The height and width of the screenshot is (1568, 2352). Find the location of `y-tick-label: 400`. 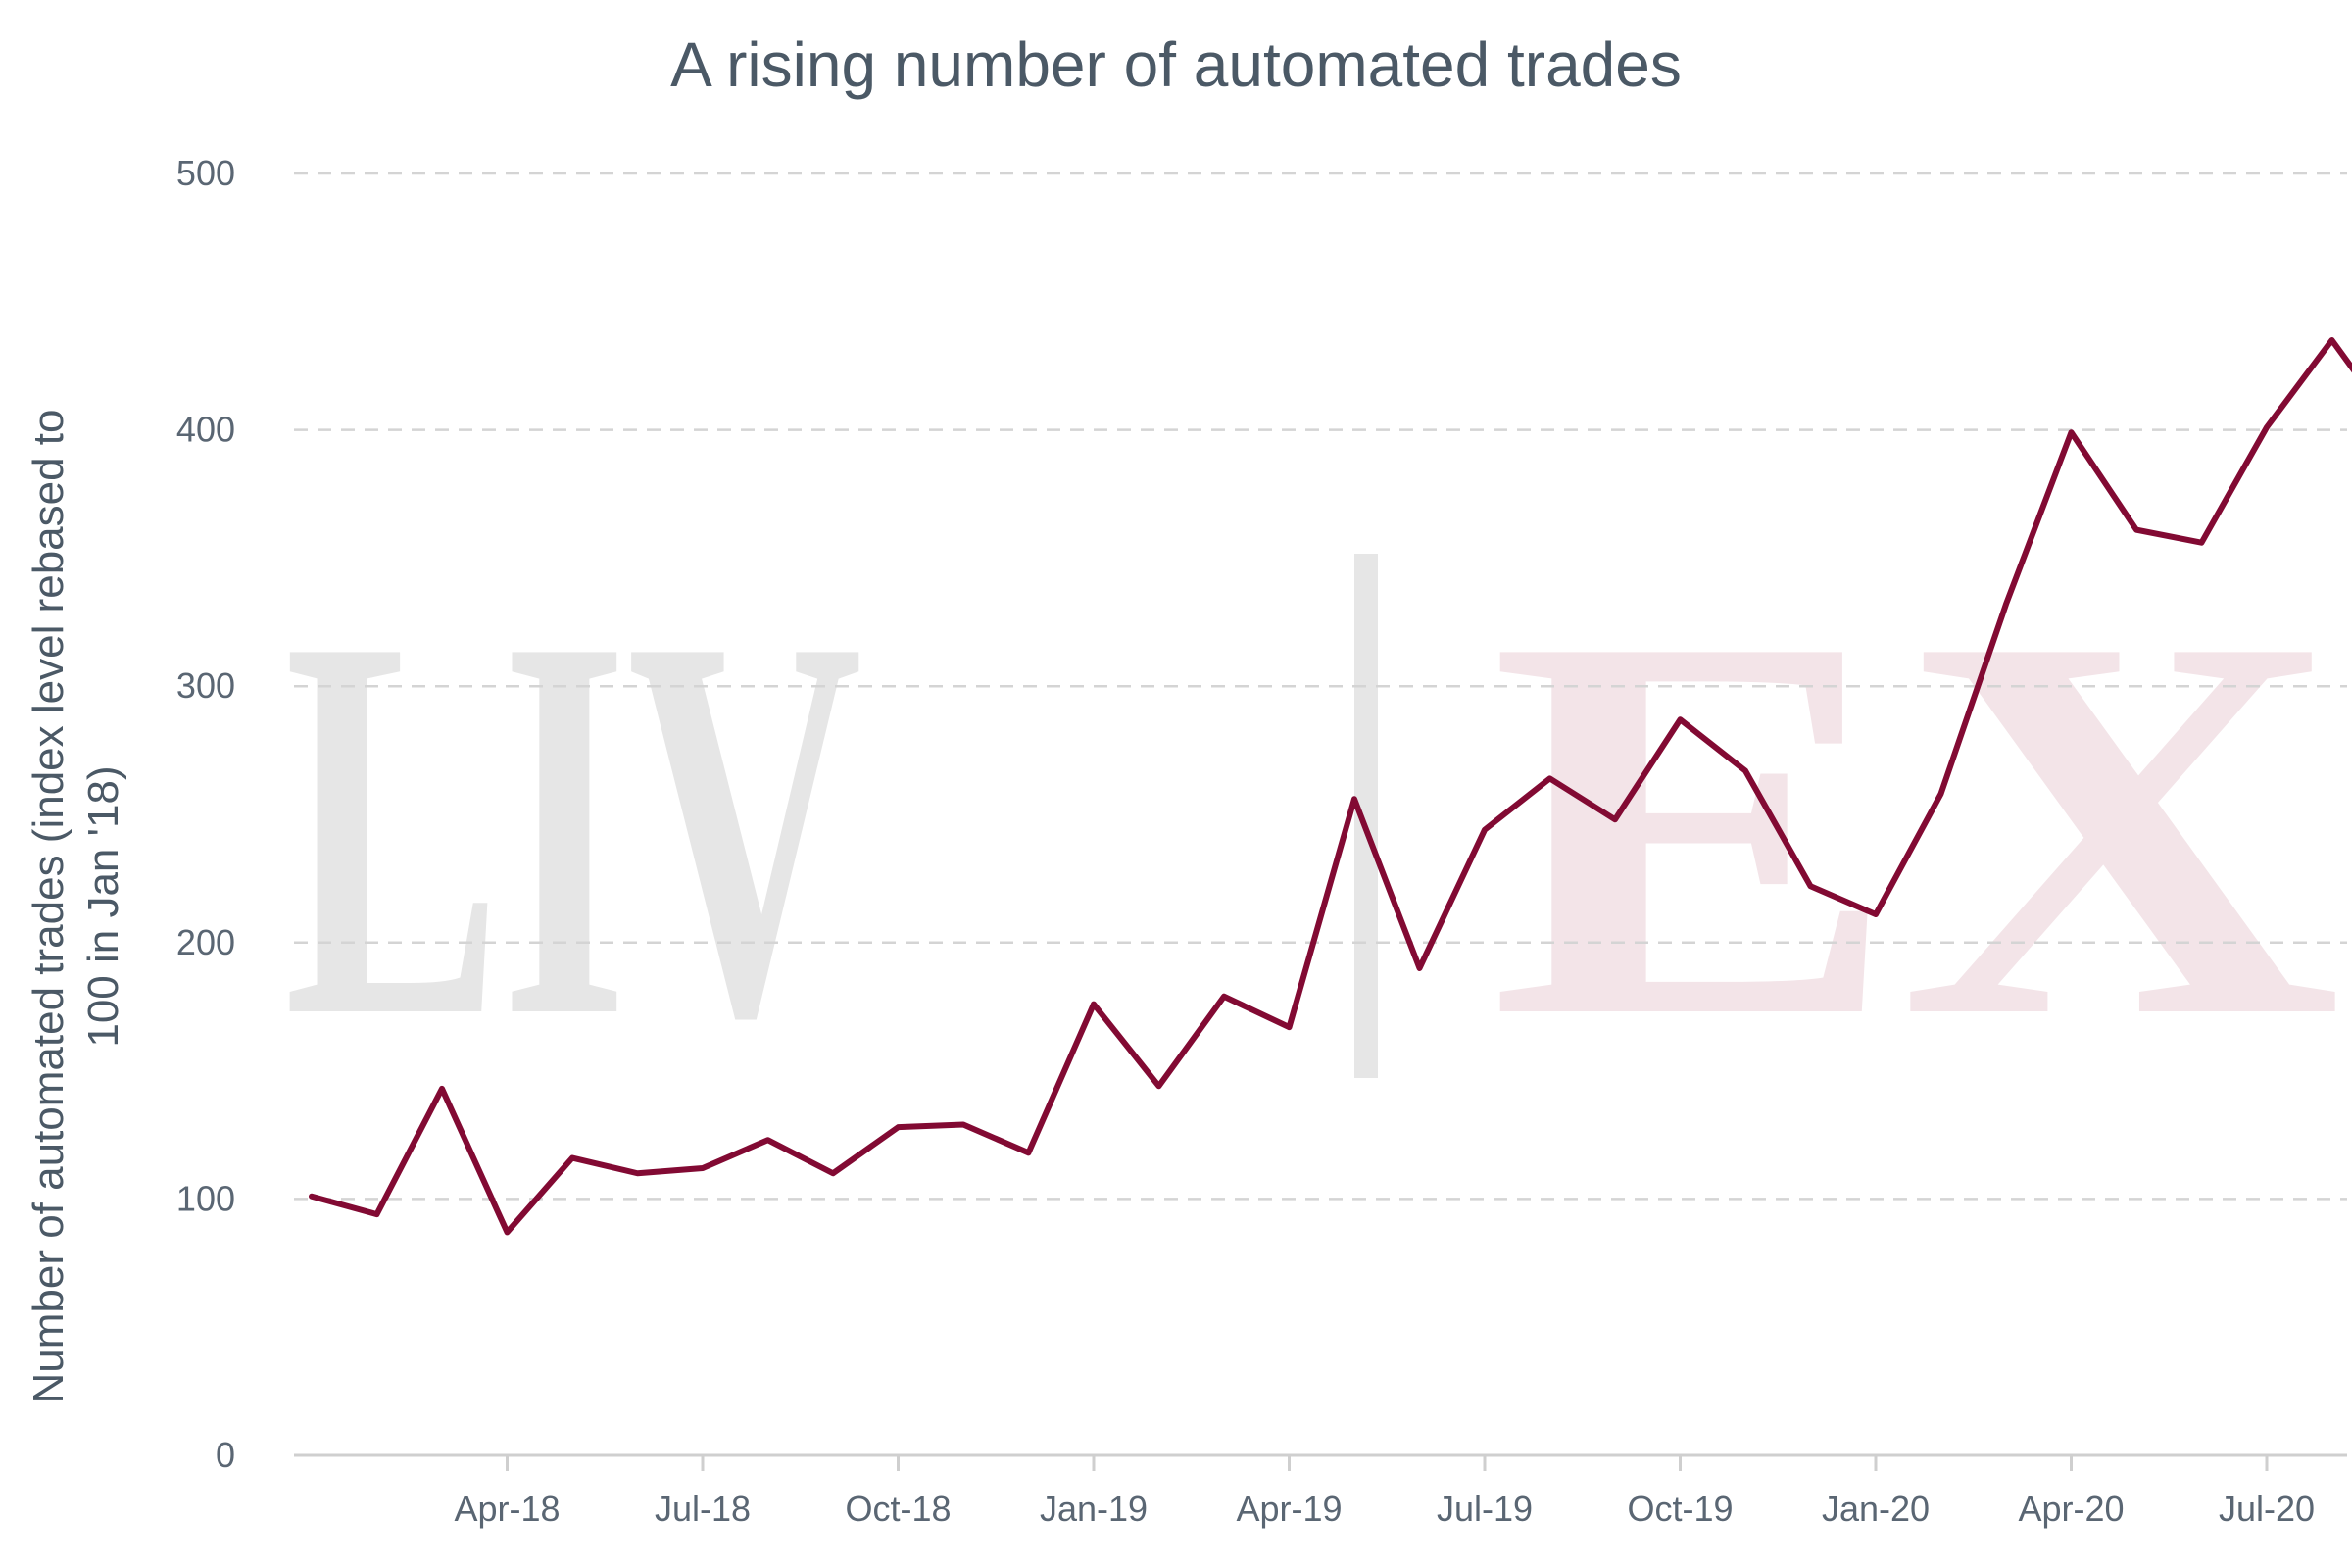

y-tick-label: 400 is located at coordinates (205, 430).